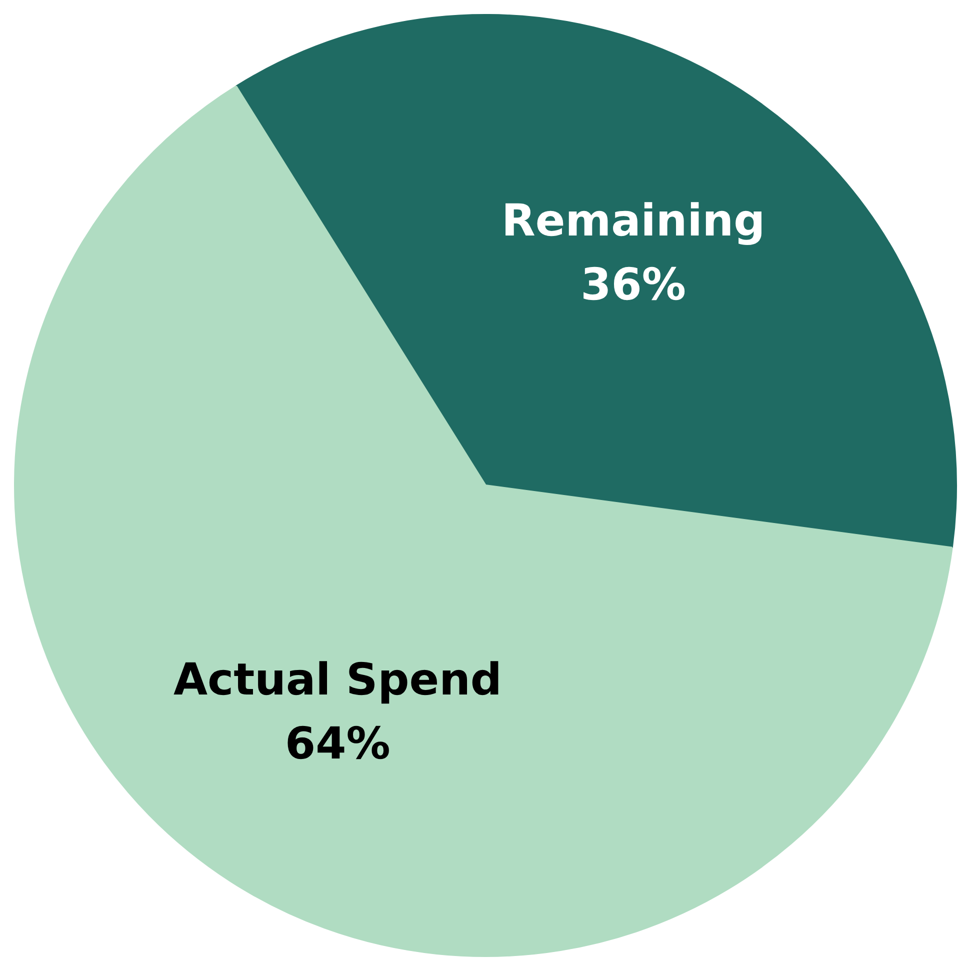 This screenshot has width=975, height=974. Describe the element at coordinates (633, 285) in the screenshot. I see `data-label: 36%` at that location.